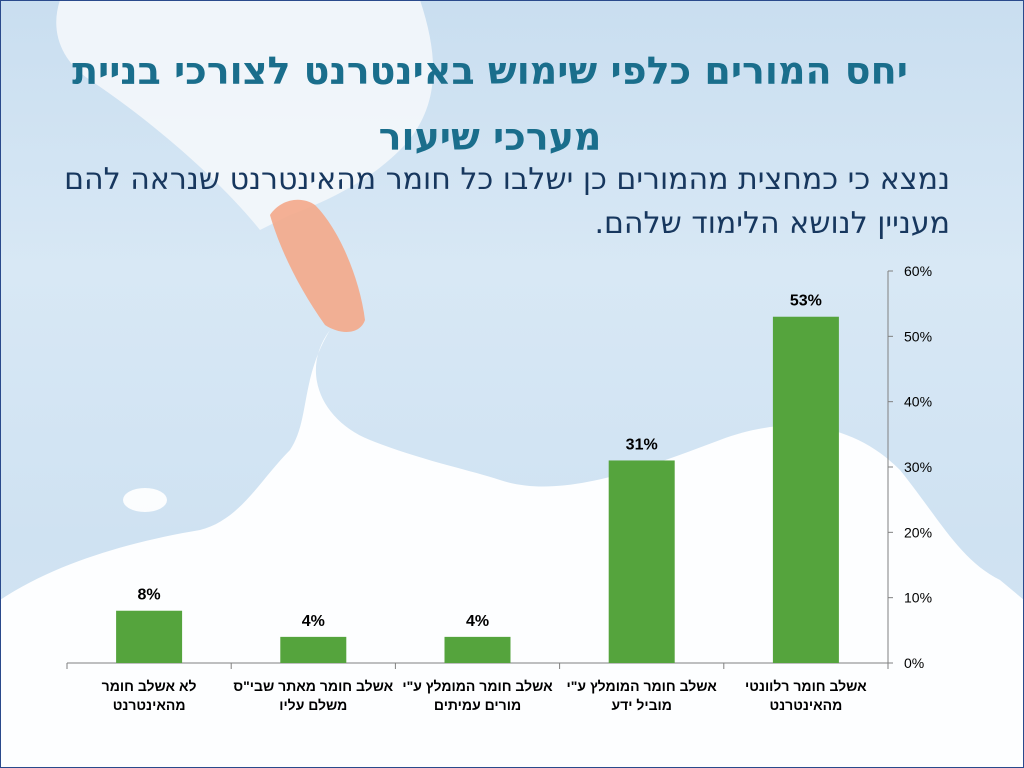  I want to click on bottle-shape, so click(245, 115).